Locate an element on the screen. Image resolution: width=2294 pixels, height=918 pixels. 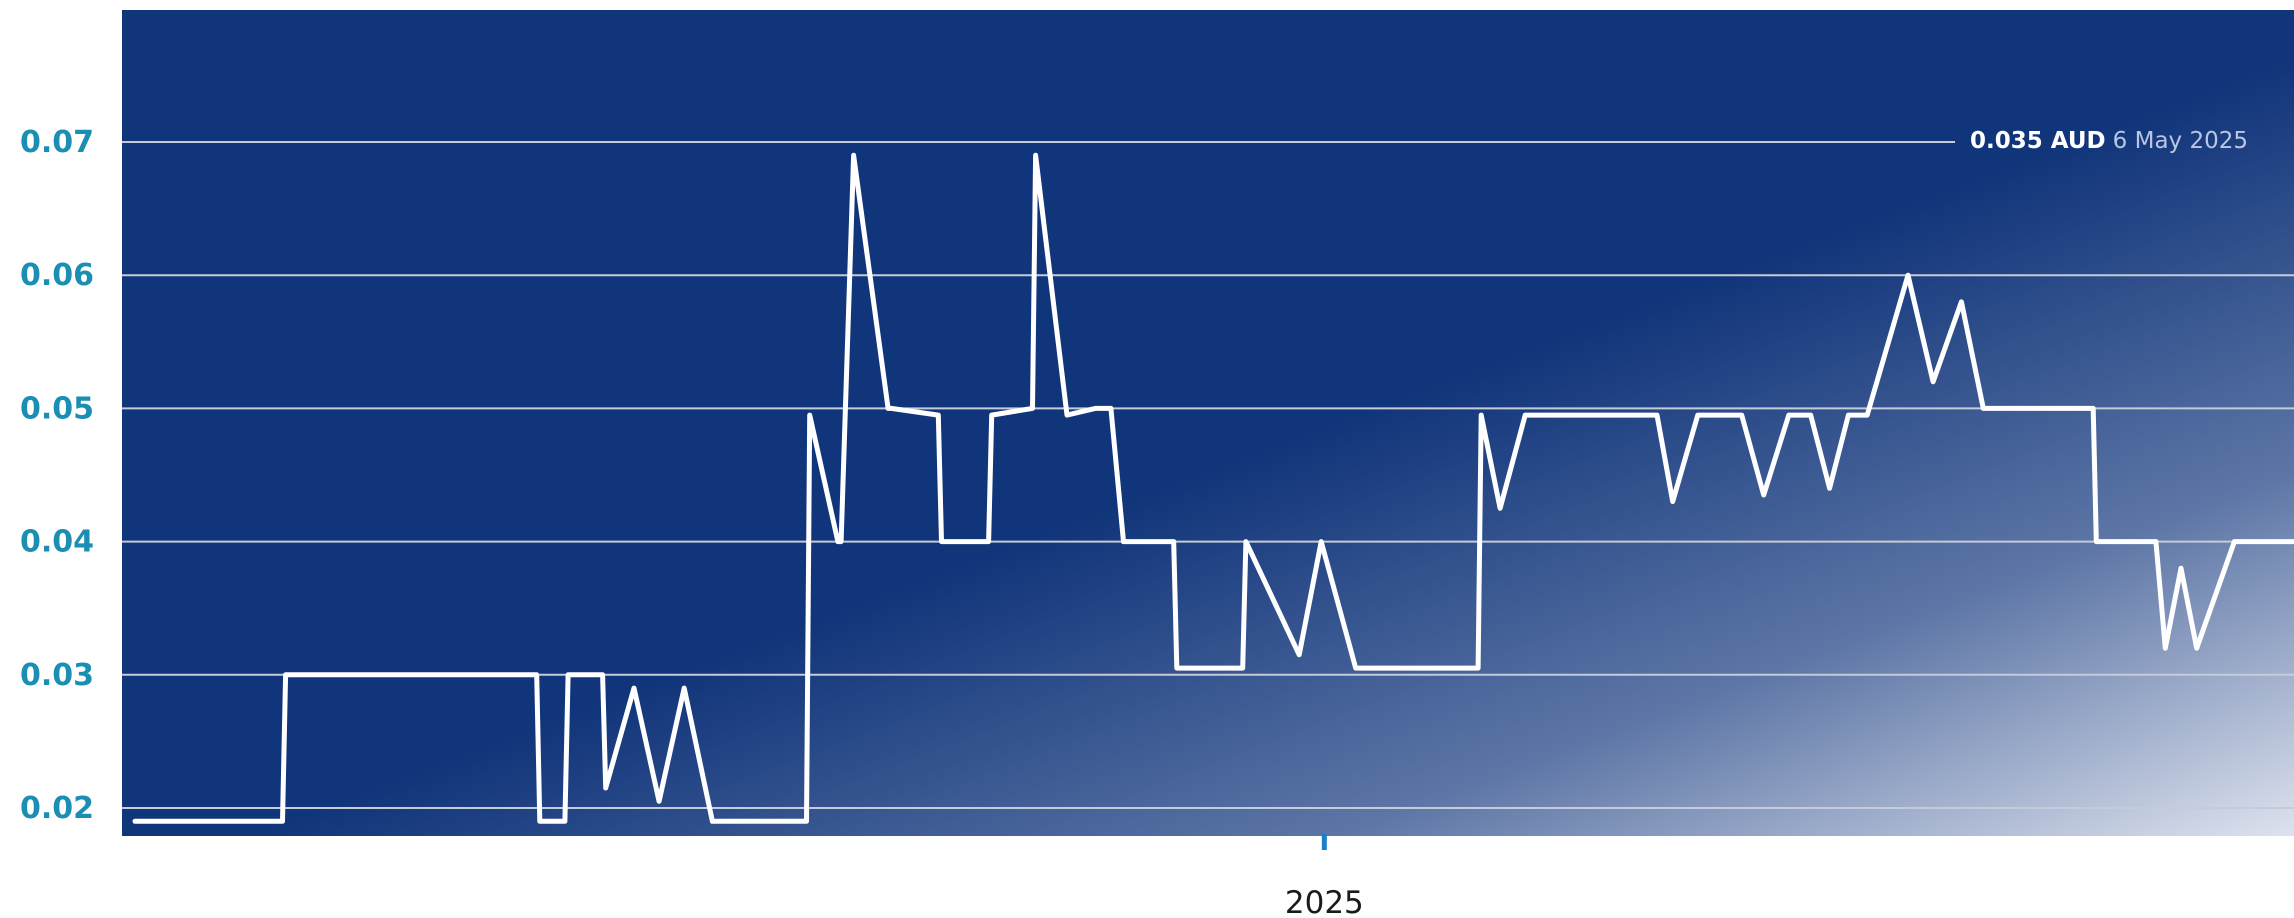
y-tick-label: 0.07 is located at coordinates (57, 142).